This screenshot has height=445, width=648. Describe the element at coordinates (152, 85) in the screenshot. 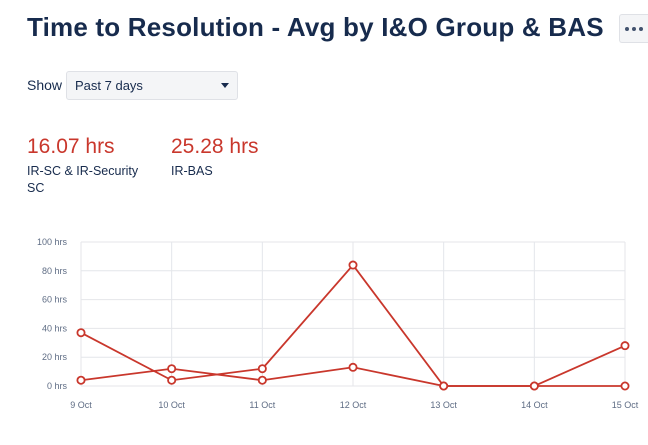

I see `period-select: Past 7 days` at that location.